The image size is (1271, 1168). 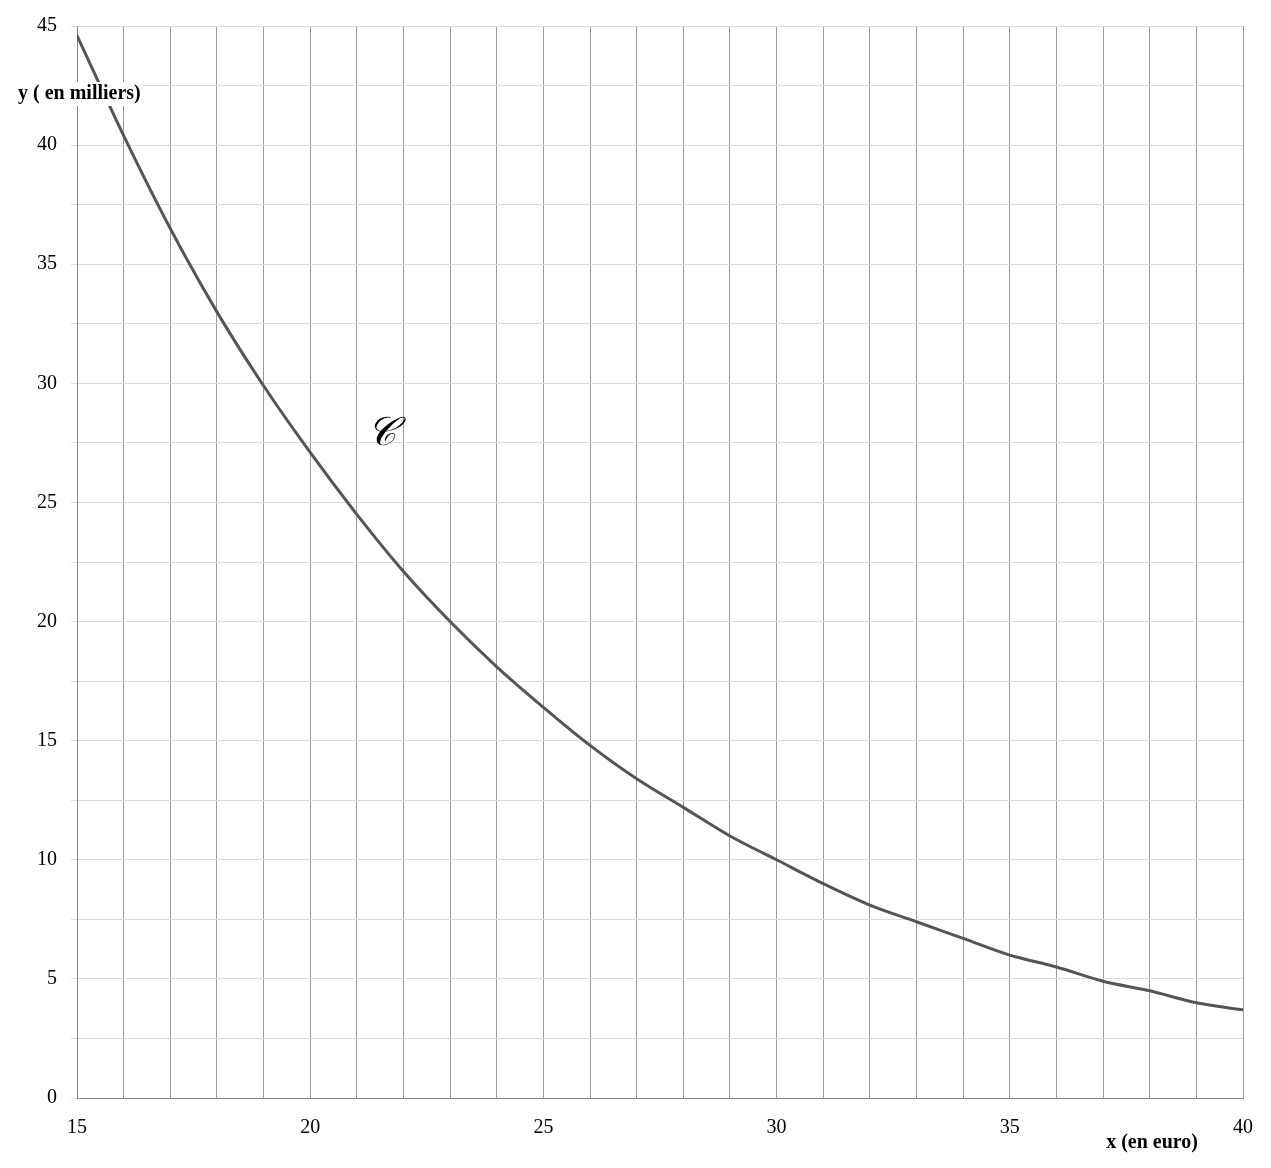 I want to click on y-tick-label: 15, so click(x=47, y=738).